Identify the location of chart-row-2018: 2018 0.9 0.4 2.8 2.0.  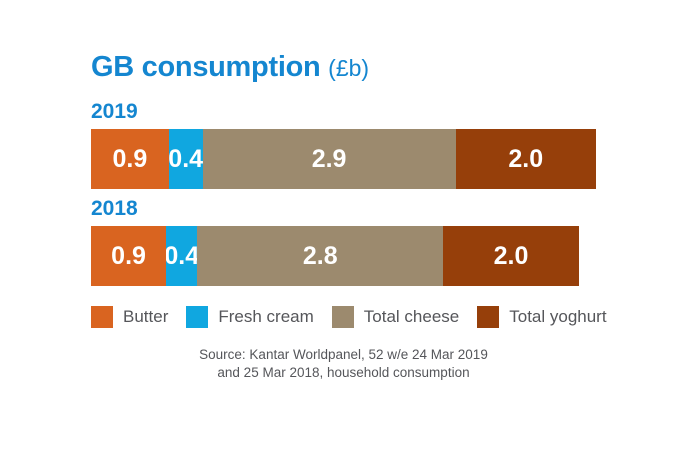
(343, 241).